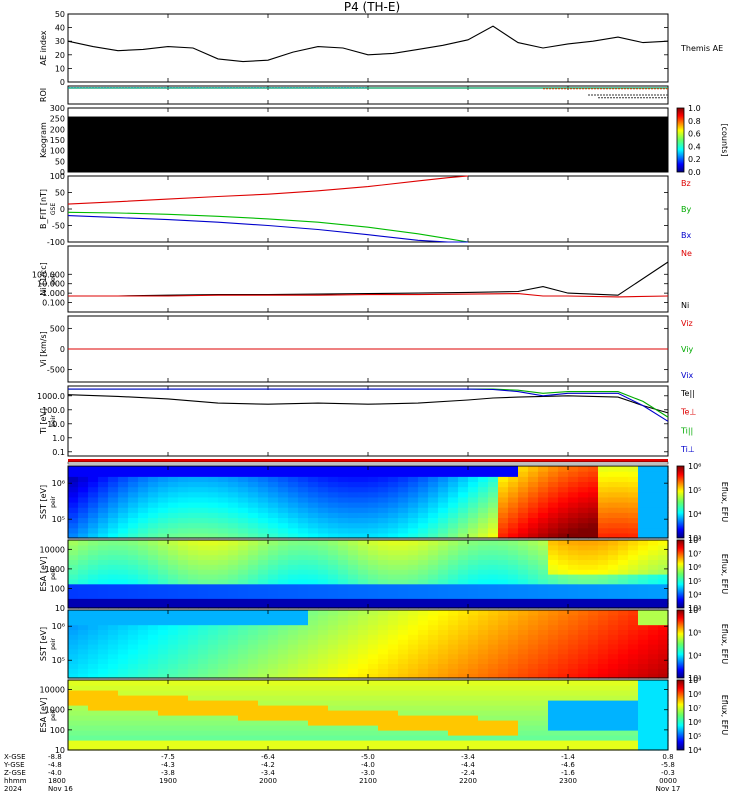 The image size is (750, 800). I want to click on y-tick-label: 100.0, so click(53, 410).